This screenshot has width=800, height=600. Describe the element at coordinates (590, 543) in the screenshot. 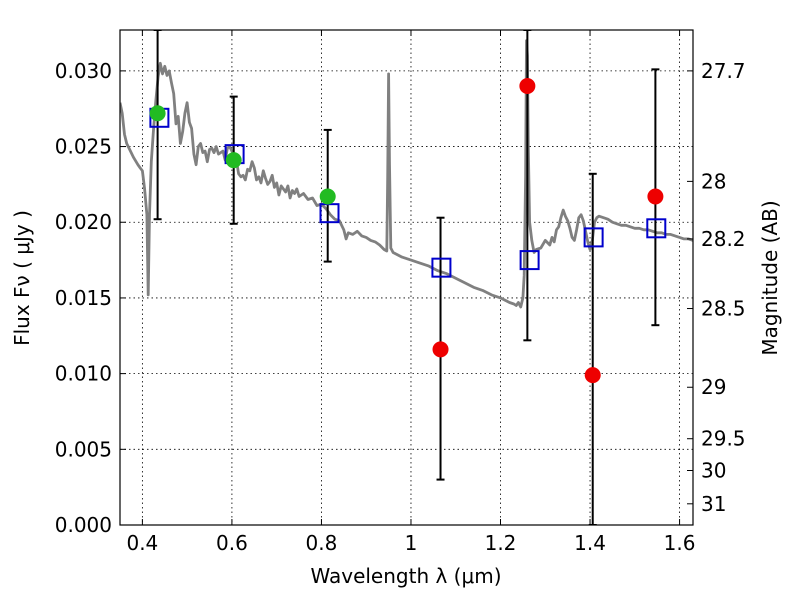

I see `x-tick-label: 1.4` at that location.